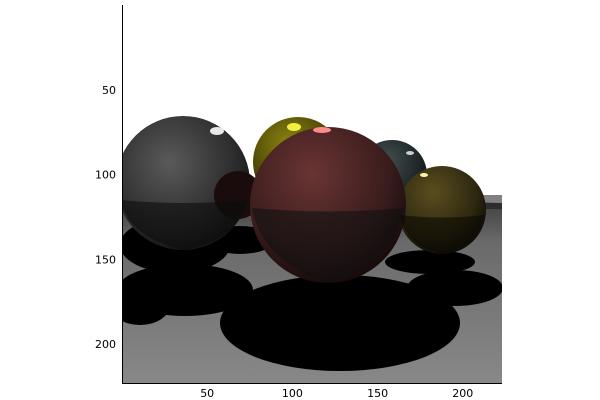 The height and width of the screenshot is (400, 600). Describe the element at coordinates (105, 175) in the screenshot. I see `y-tick-label: 100` at that location.